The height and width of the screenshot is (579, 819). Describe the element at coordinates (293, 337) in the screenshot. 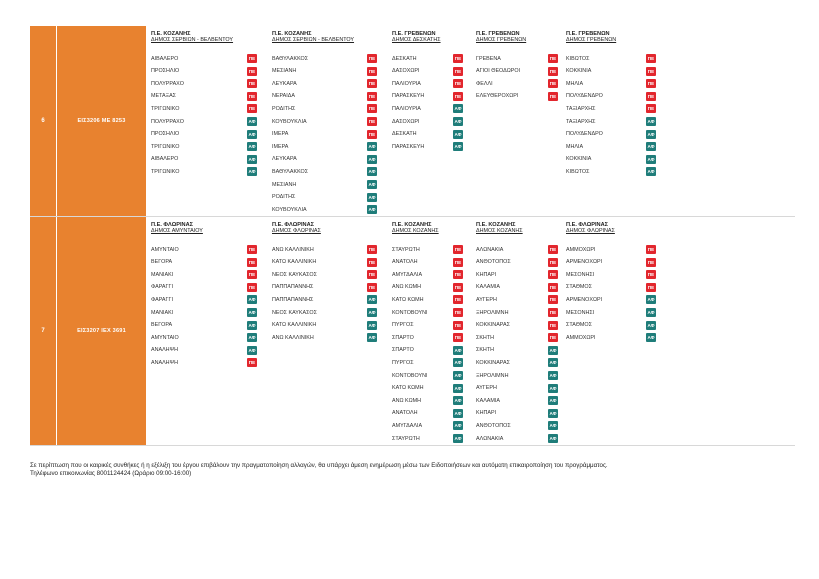

I see `stop-name: ΑΝΩ ΚΑΛΛΙΝΙΚΗ` at that location.